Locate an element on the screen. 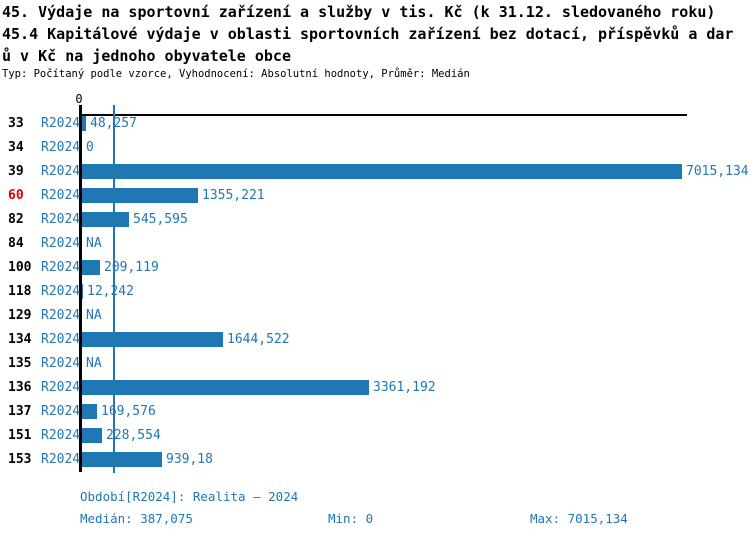 This screenshot has height=534, width=750. x-axis-line is located at coordinates (383, 115).